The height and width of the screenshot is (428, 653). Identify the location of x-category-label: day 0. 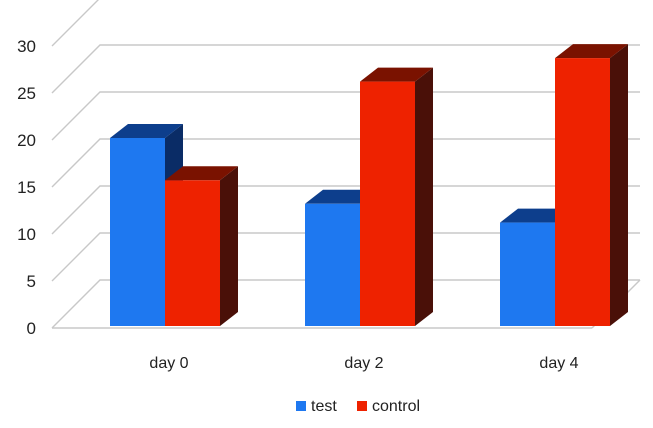
(168, 363).